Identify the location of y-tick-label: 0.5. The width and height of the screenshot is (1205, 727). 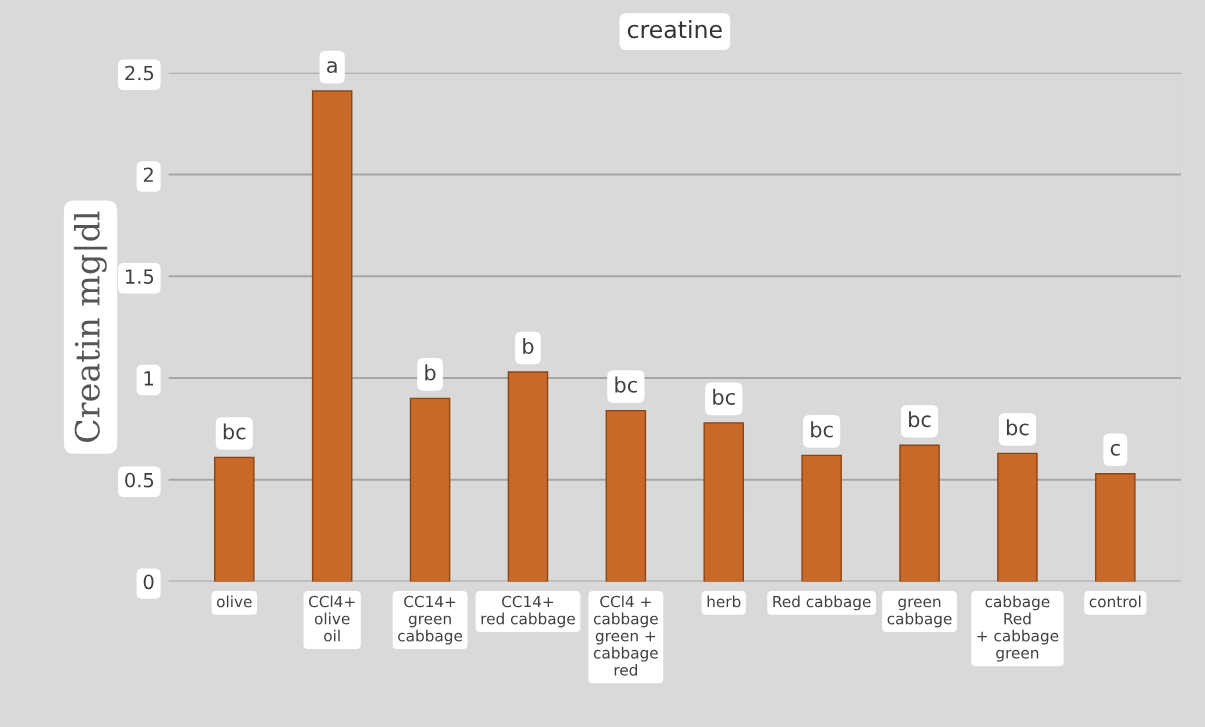
(139, 480).